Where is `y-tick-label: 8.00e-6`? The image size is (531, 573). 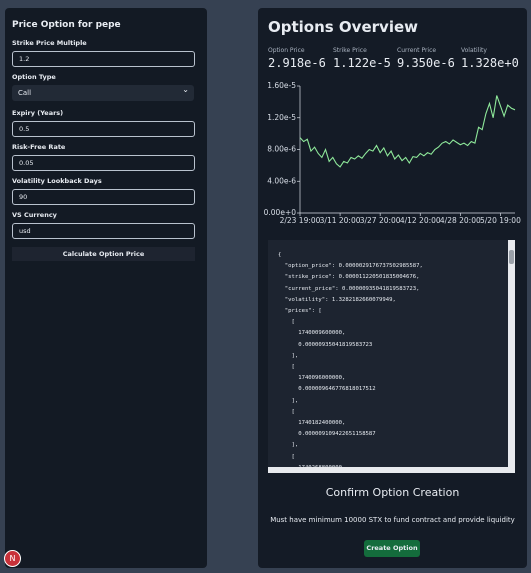 y-tick-label: 8.00e-6 is located at coordinates (281, 149).